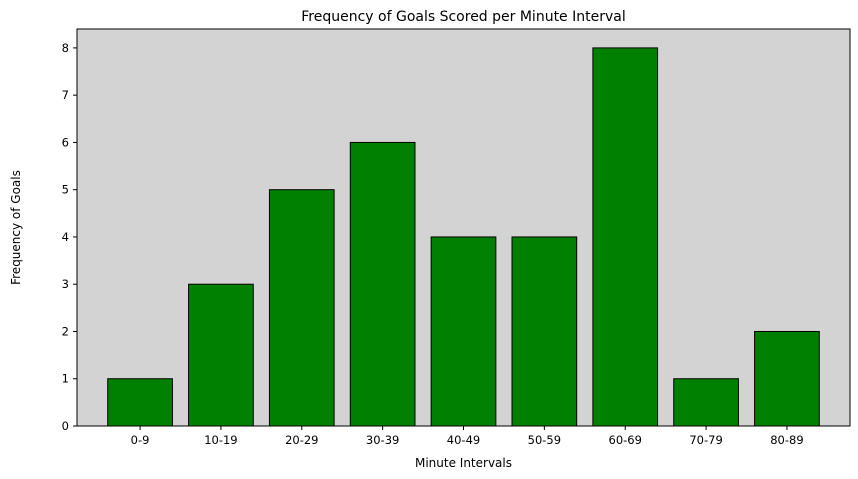  What do you see at coordinates (65, 95) in the screenshot?
I see `y-tick-label: 7` at bounding box center [65, 95].